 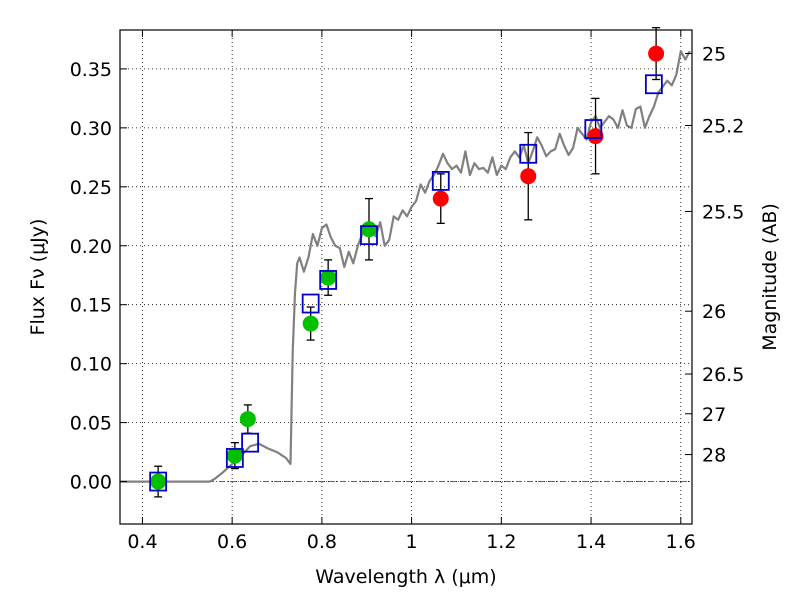 What do you see at coordinates (322, 542) in the screenshot?
I see `x-tick-label: 0.8` at bounding box center [322, 542].